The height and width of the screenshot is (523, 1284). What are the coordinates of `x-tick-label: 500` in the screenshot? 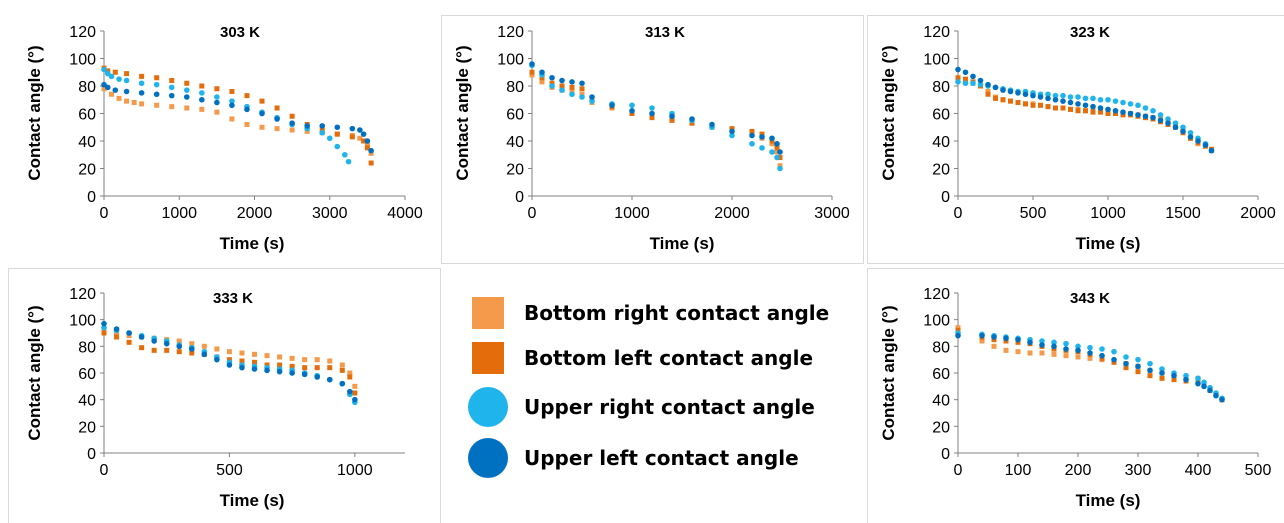 It's located at (229, 470).